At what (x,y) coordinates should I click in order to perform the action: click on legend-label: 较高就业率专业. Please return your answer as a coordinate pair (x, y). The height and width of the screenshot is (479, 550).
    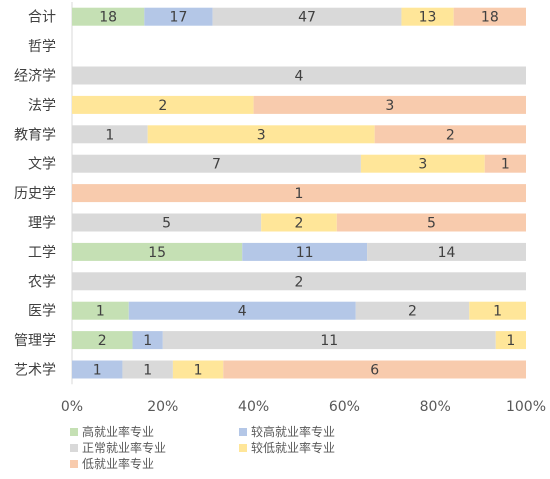
    Looking at the image, I should click on (293, 431).